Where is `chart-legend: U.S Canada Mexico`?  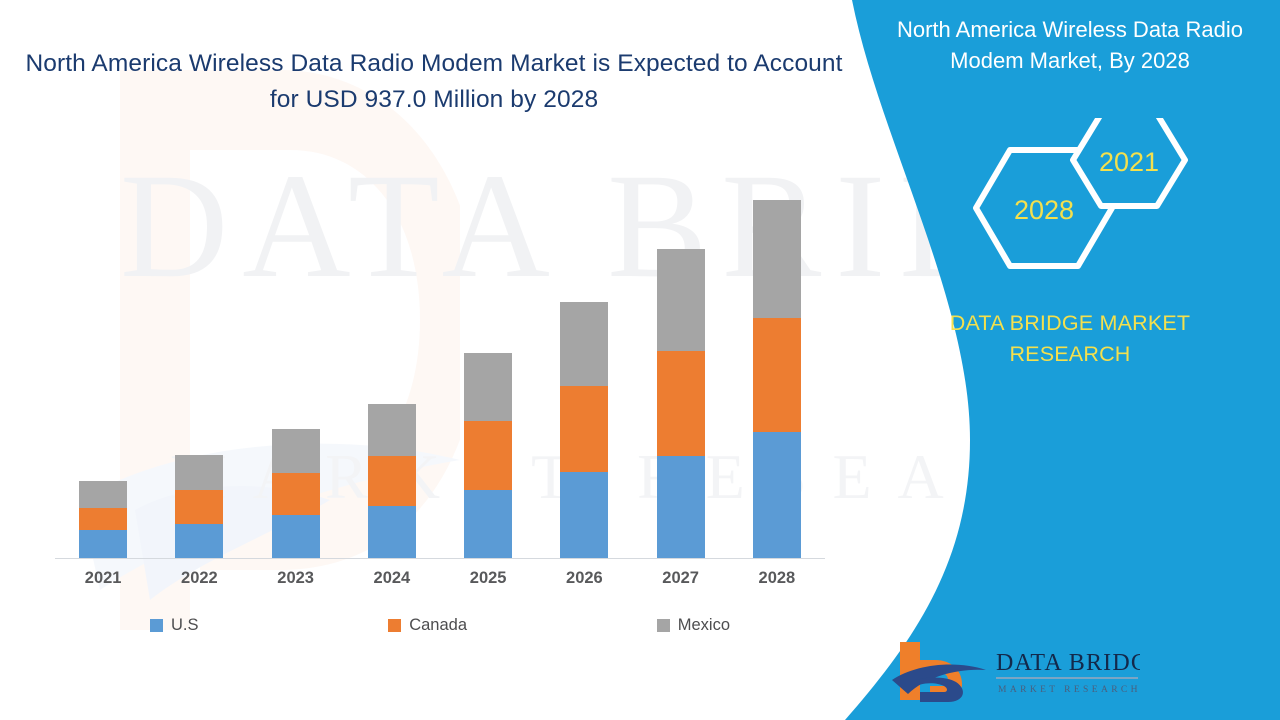
chart-legend: U.S Canada Mexico is located at coordinates (440, 625).